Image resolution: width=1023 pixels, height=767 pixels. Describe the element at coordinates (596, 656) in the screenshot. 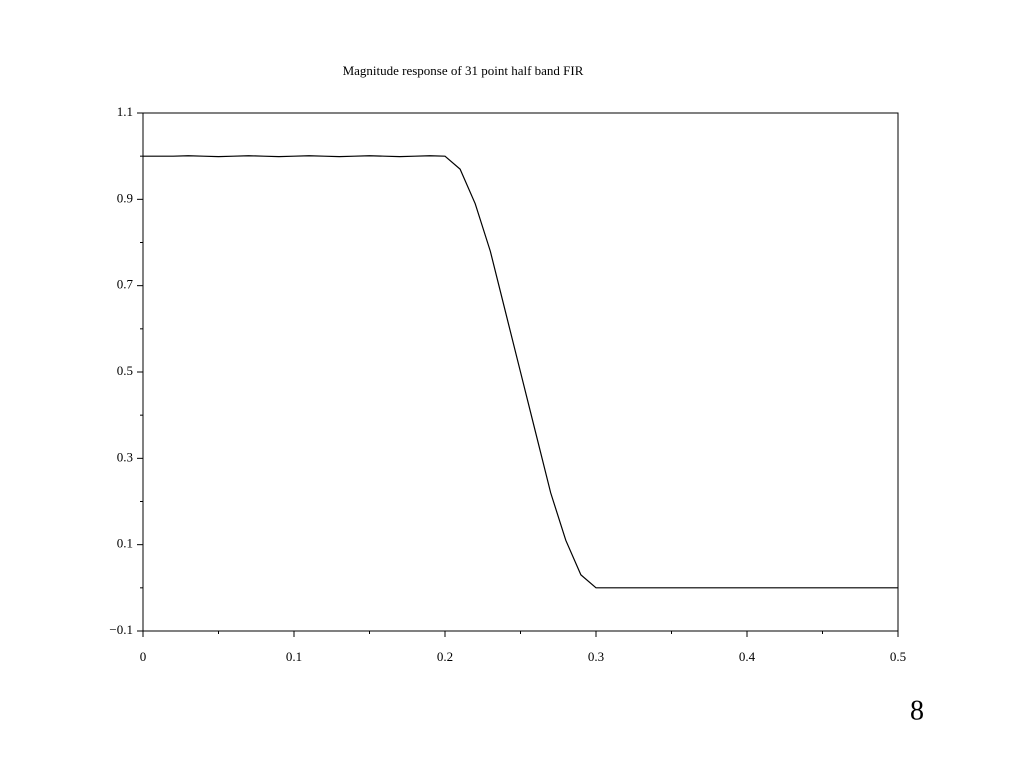

I see `x-tick-label: 0.3` at that location.